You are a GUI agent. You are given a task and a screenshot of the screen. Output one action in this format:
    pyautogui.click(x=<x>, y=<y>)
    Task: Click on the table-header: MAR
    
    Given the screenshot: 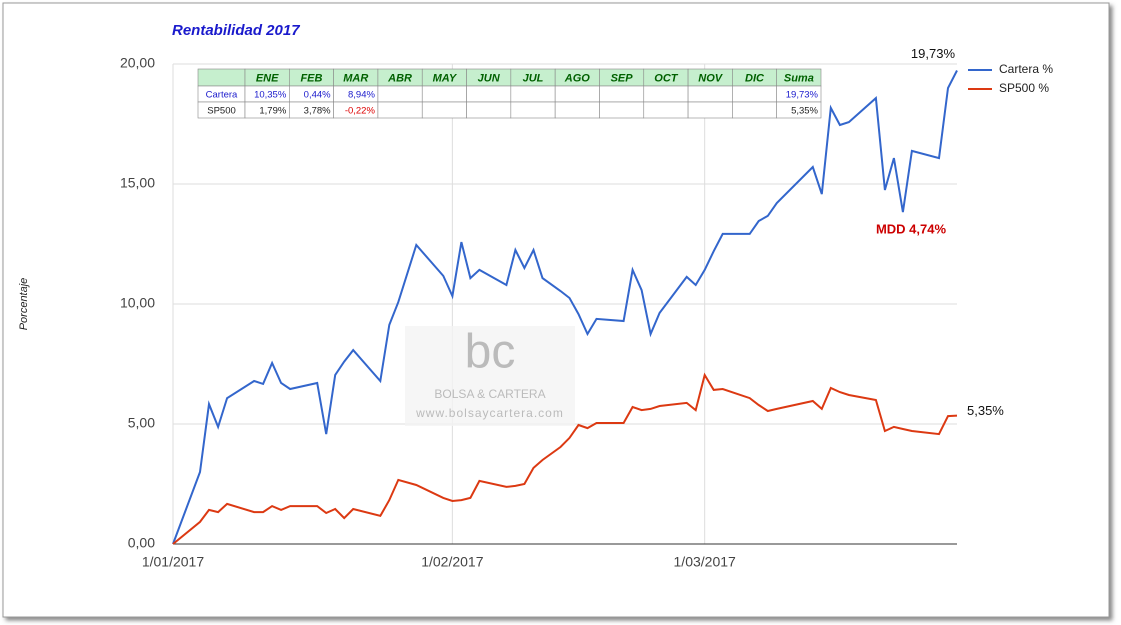 What is the action you would take?
    pyautogui.click(x=355, y=78)
    